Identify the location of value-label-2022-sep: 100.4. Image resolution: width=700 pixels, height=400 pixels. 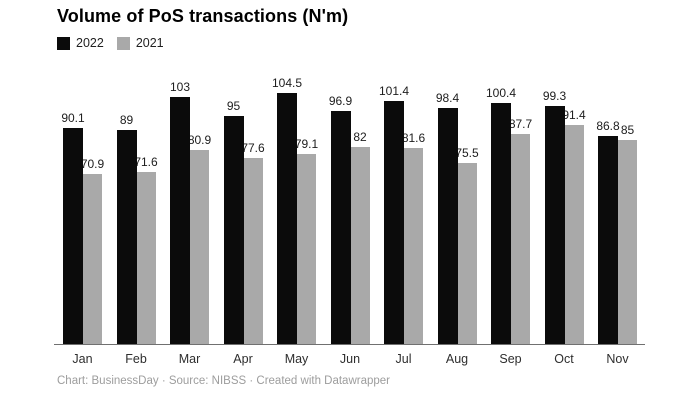
(501, 93).